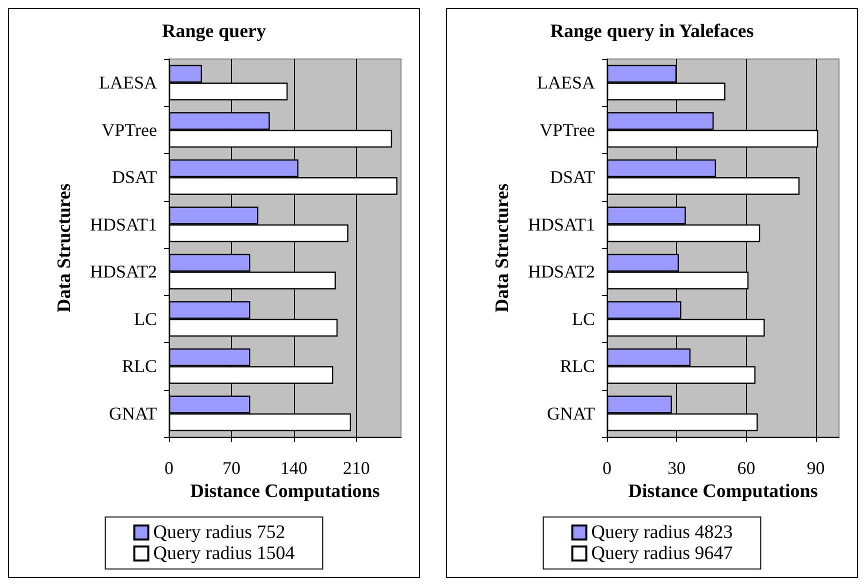  I want to click on chart-title: Range query, so click(214, 31).